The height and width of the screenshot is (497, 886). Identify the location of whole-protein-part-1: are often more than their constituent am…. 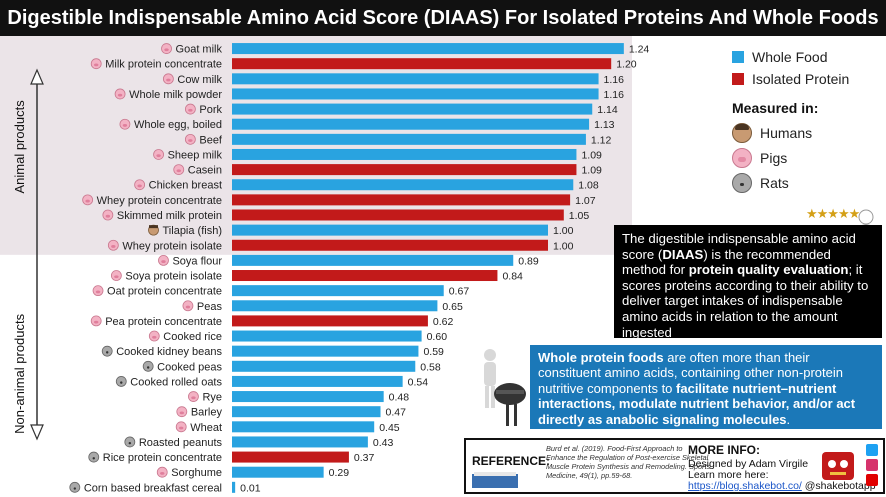
(690, 373).